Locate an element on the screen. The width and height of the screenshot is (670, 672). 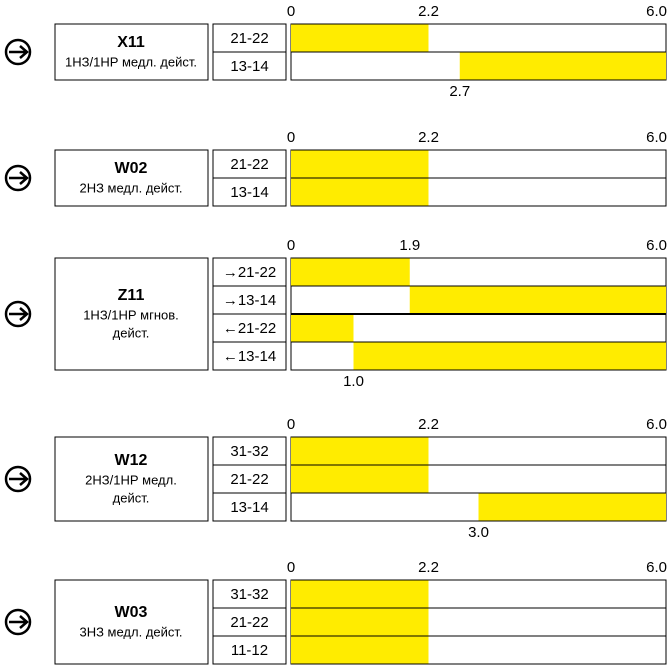
contact-description: 1НЗ/1НР медл. дейст. is located at coordinates (131, 61).